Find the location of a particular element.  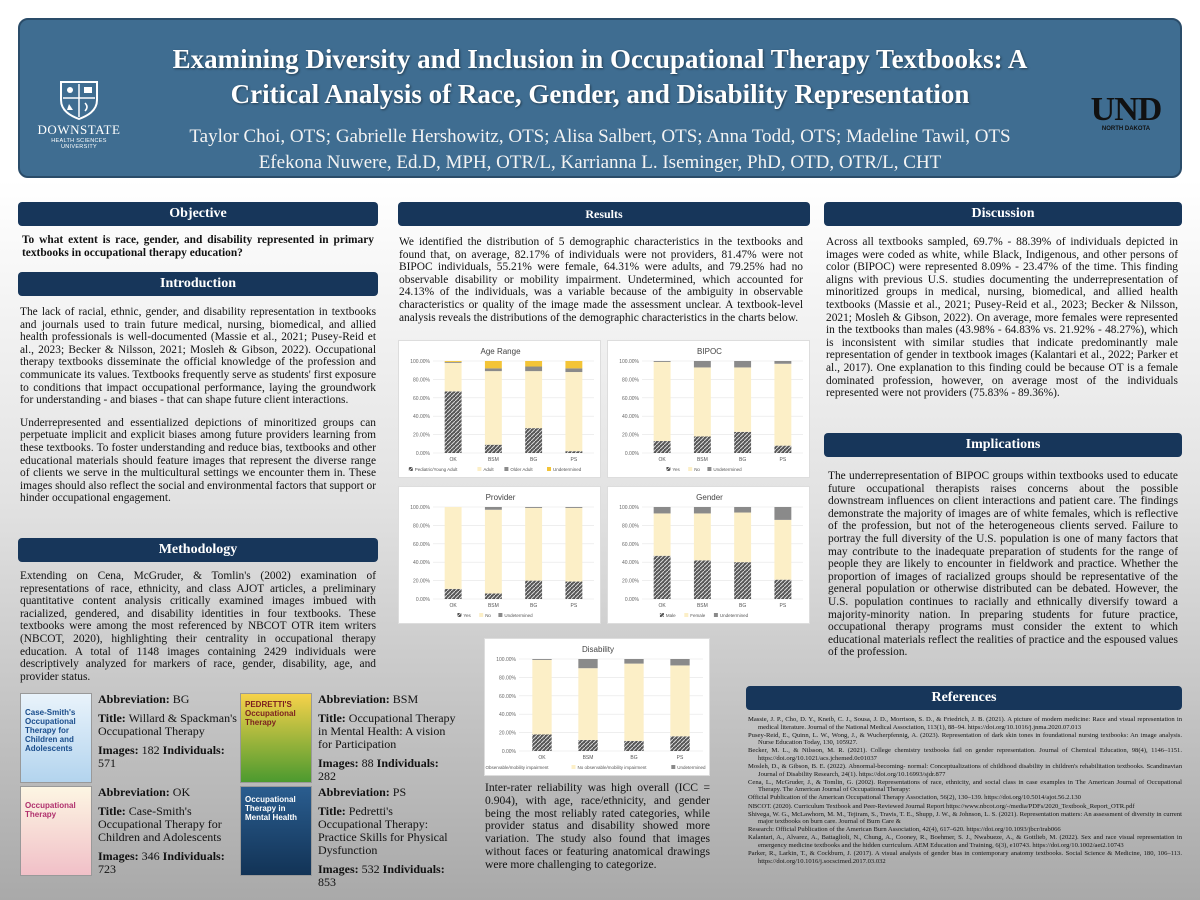

chart-title: Gender is located at coordinates (709, 497).